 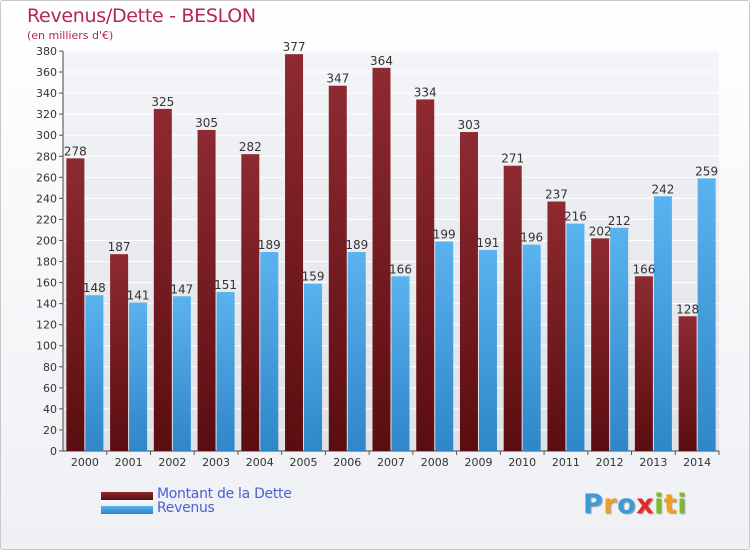 What do you see at coordinates (488, 243) in the screenshot?
I see `value-label-revenus: 191` at bounding box center [488, 243].